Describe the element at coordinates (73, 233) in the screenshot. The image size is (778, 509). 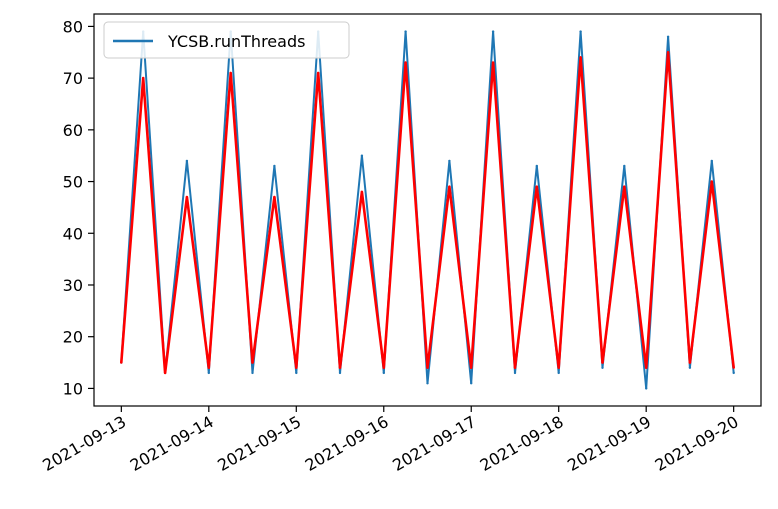
I see `y-tick-label: 40` at that location.